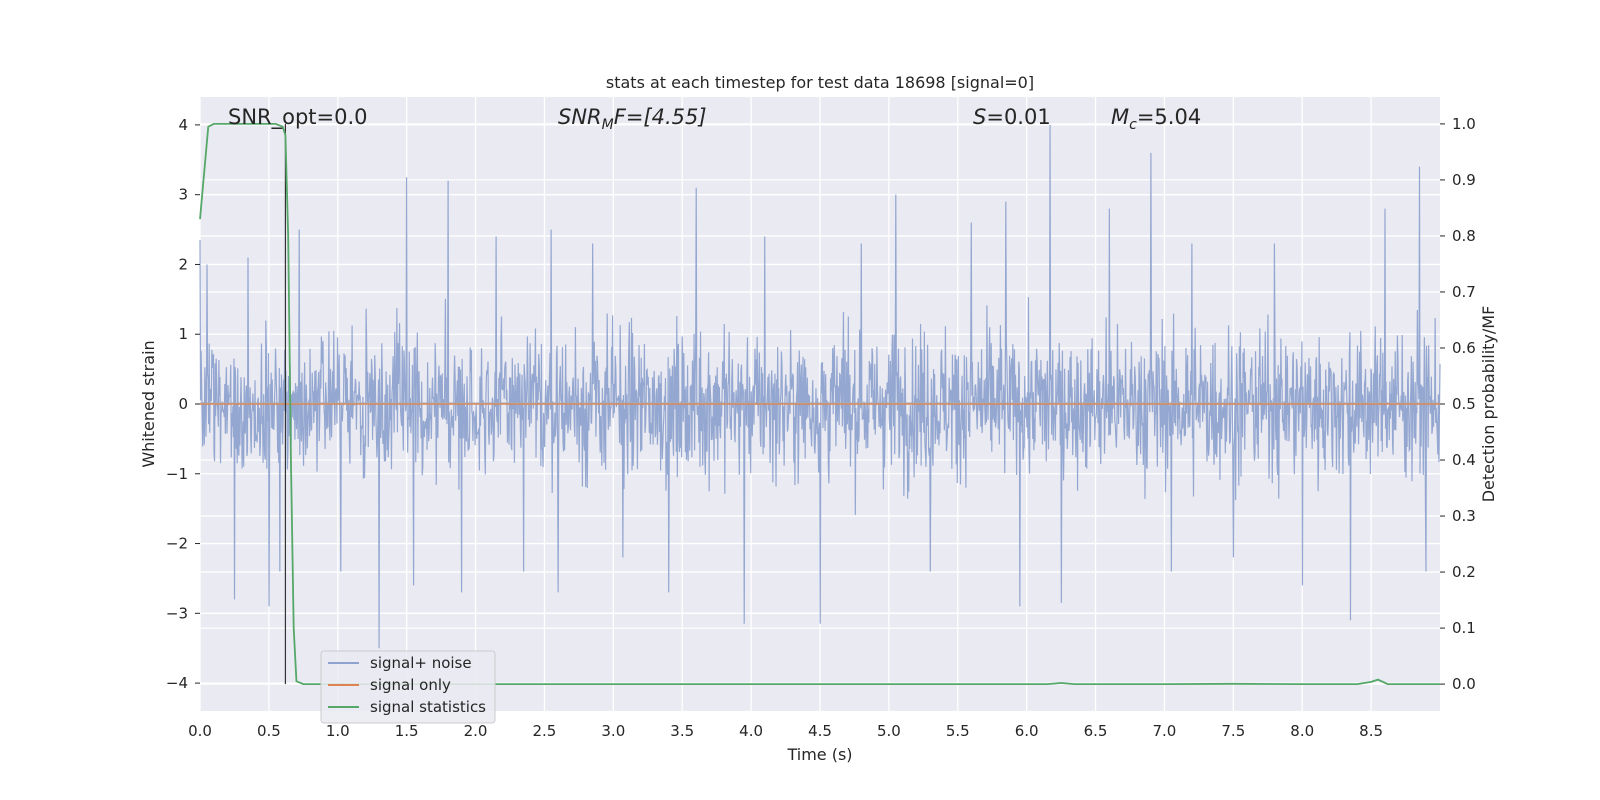 Image resolution: width=1600 pixels, height=800 pixels. I want to click on x-tick-label: 1.5, so click(407, 731).